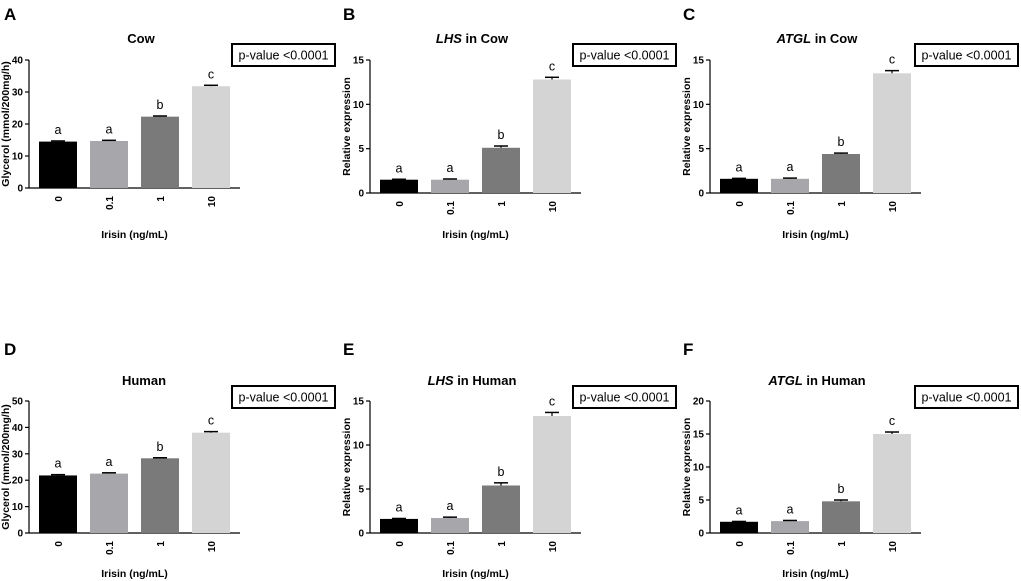  Describe the element at coordinates (689, 14) in the screenshot. I see `panel-letter: C` at that location.